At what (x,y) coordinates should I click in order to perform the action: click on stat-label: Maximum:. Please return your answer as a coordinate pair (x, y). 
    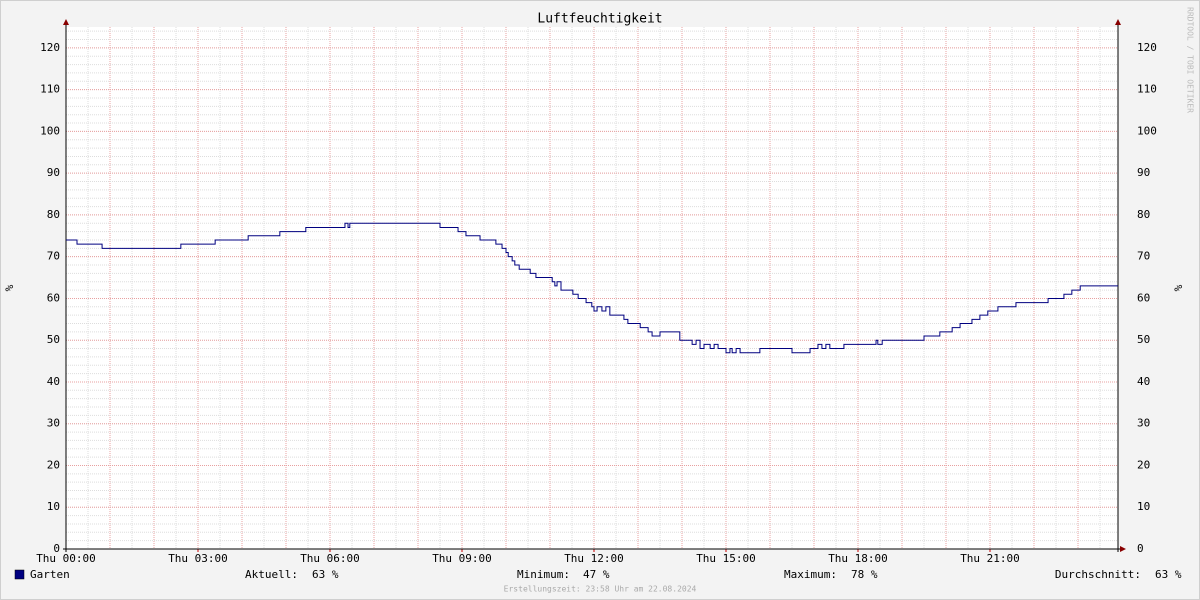
    Looking at the image, I should click on (810, 574).